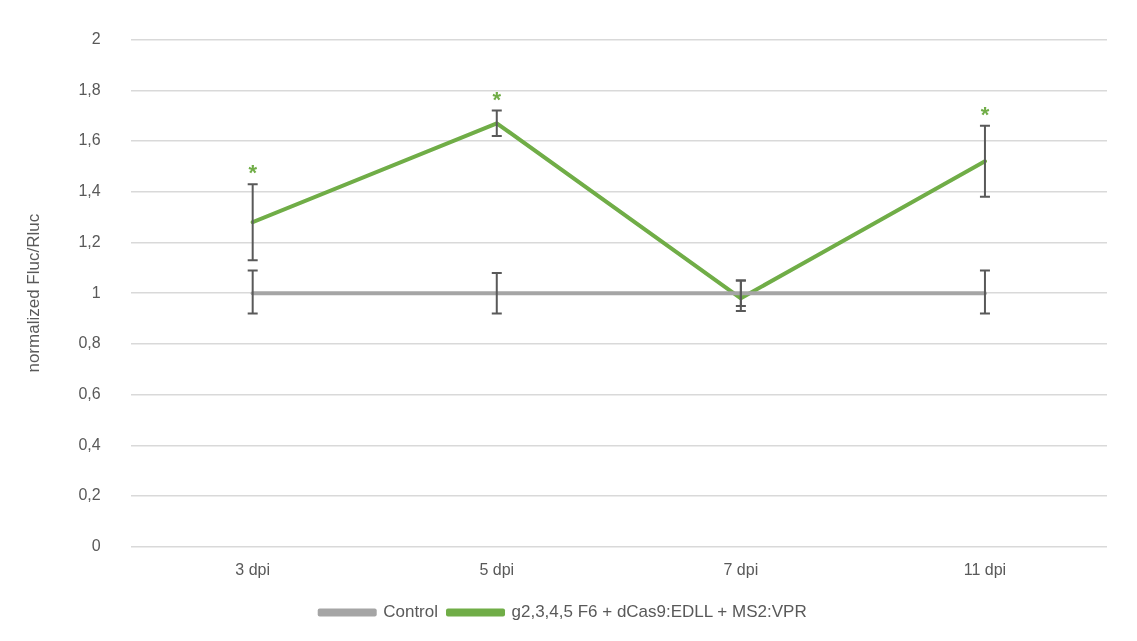  I want to click on y-tick-label: 2, so click(96, 39).